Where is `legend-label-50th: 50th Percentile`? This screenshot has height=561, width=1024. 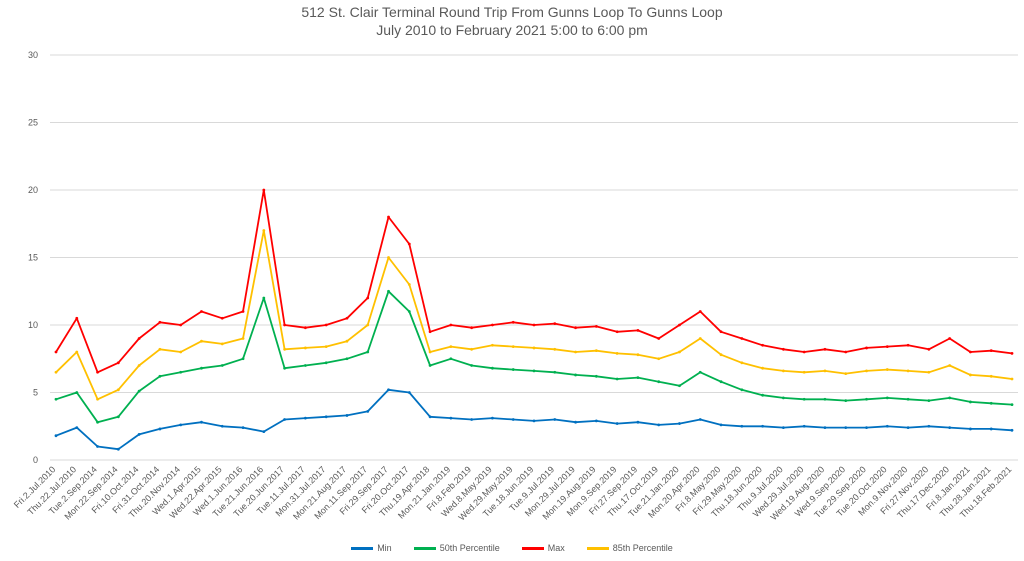 legend-label-50th: 50th Percentile is located at coordinates (469, 548).